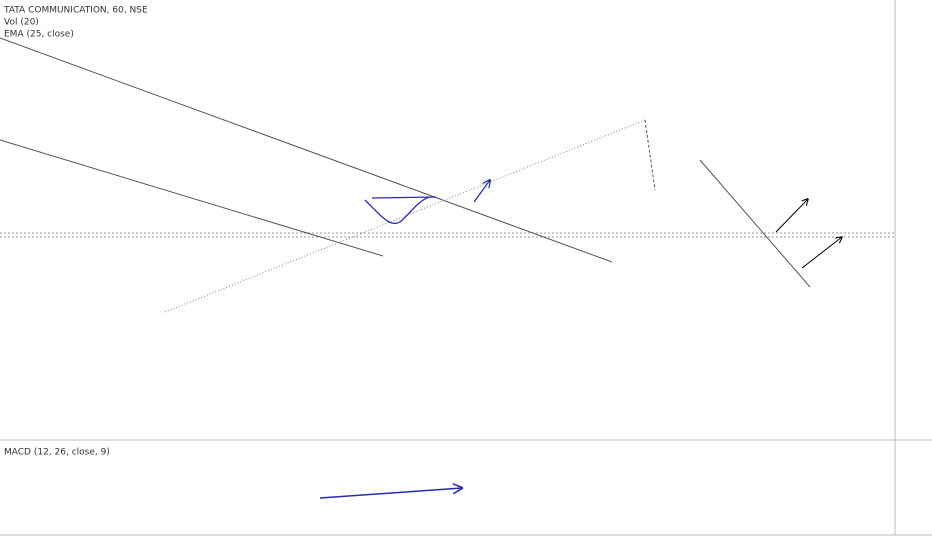 This screenshot has height=550, width=932. Describe the element at coordinates (404, 197) in the screenshot. I see `pattern-line` at that location.